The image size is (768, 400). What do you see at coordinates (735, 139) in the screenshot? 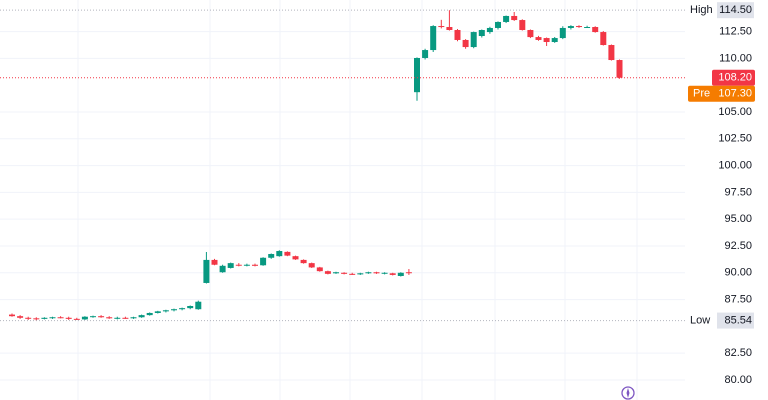
I see `y-tick-label: 102.50` at bounding box center [735, 139].